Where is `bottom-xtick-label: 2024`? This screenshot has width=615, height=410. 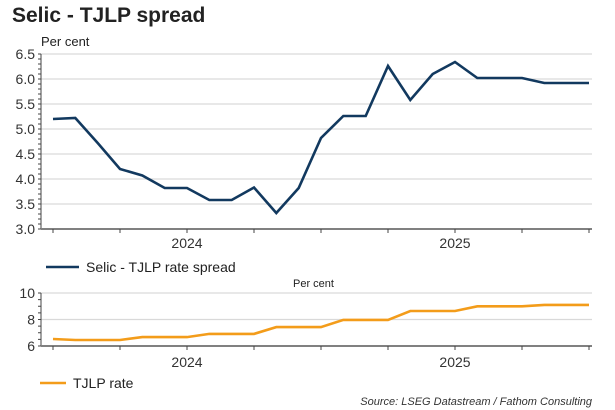 bottom-xtick-label: 2024 is located at coordinates (186, 362).